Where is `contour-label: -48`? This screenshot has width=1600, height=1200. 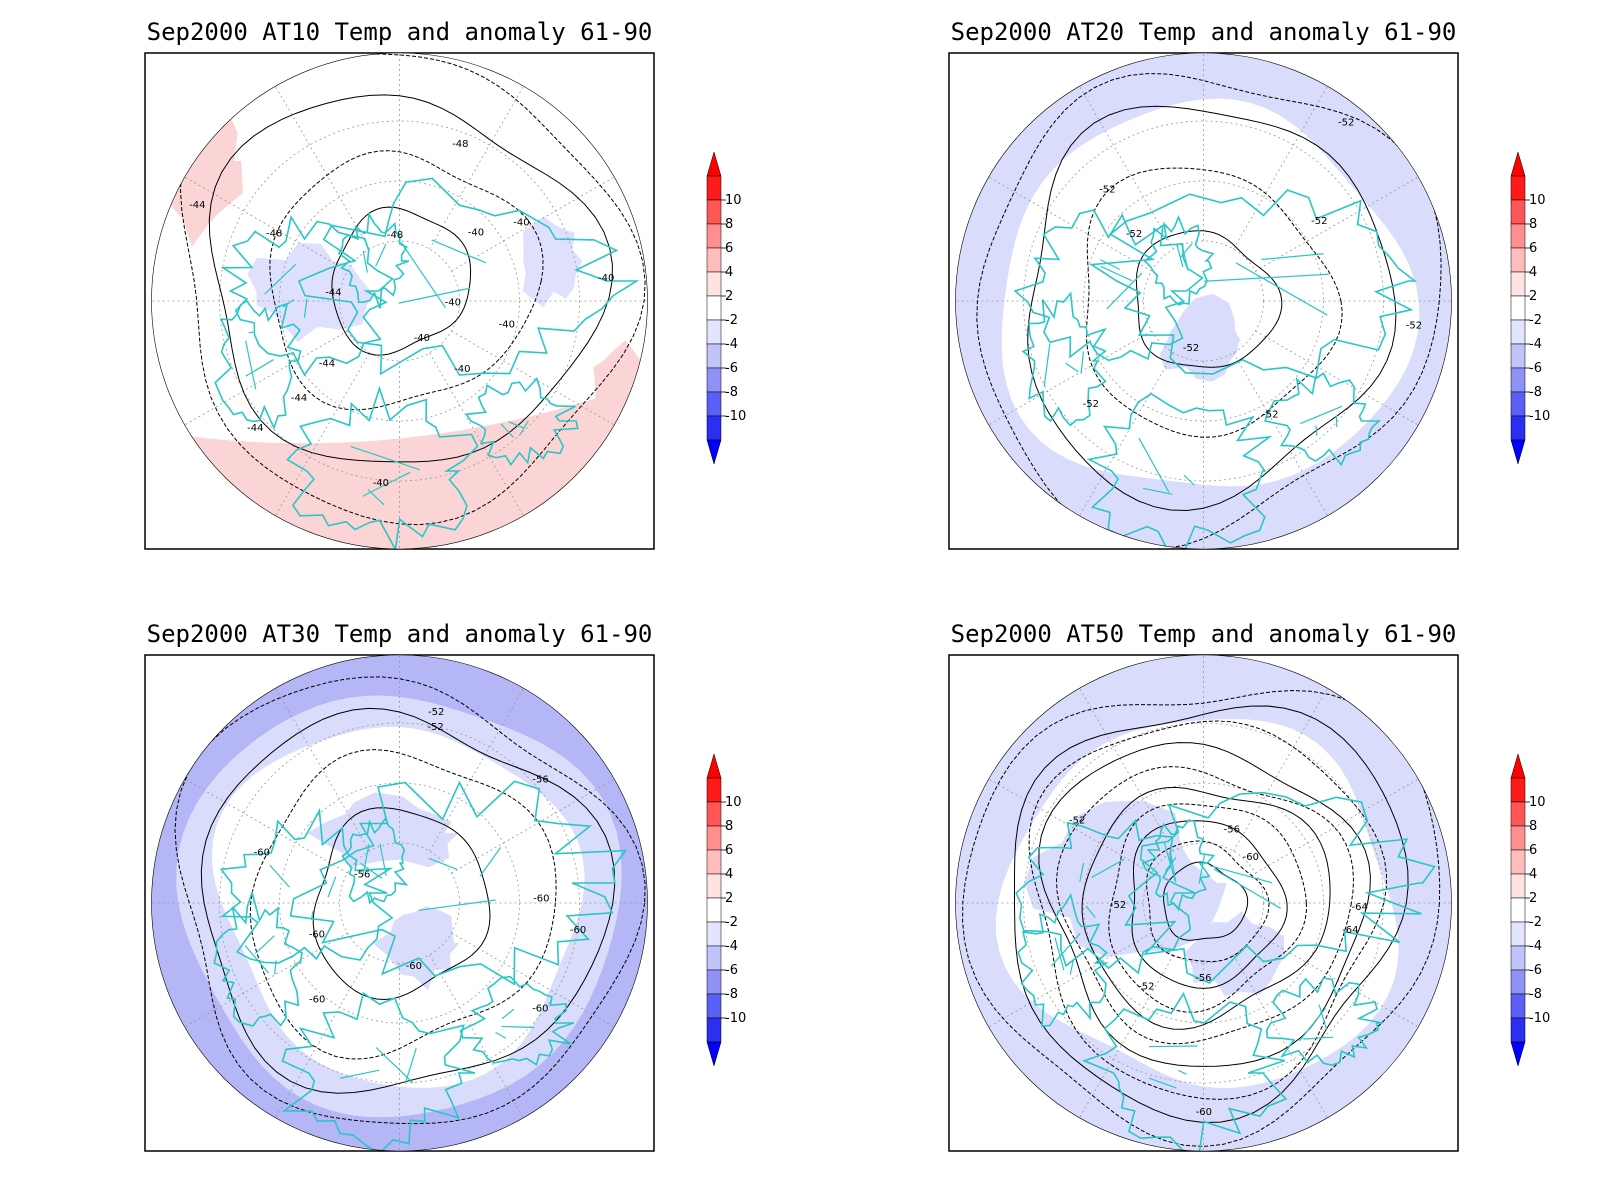 contour-label: -48 is located at coordinates (395, 235).